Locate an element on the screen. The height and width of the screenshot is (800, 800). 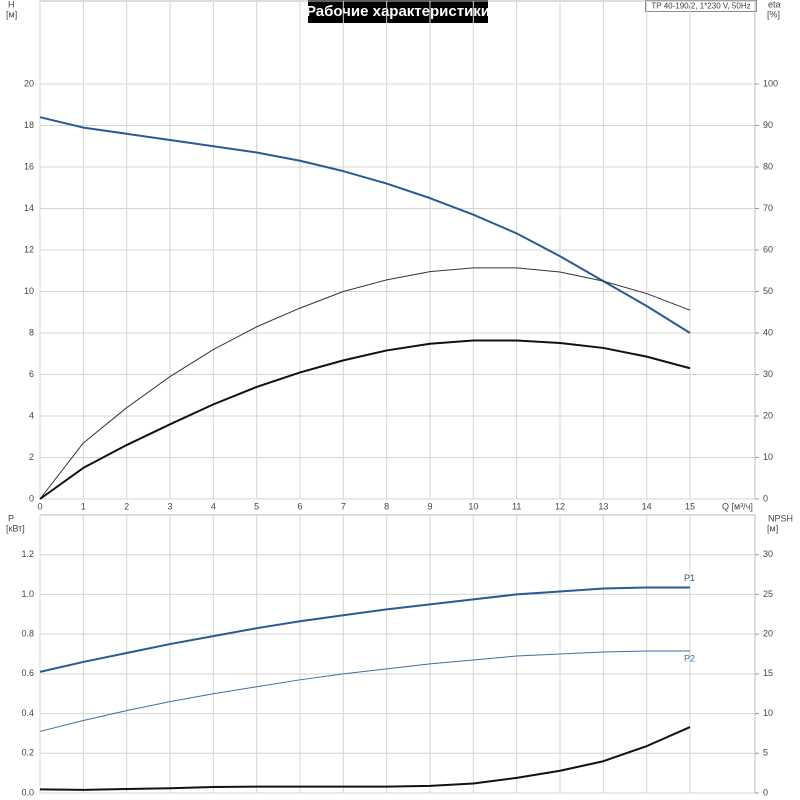
y-tick-label: 14 is located at coordinates (29, 208).